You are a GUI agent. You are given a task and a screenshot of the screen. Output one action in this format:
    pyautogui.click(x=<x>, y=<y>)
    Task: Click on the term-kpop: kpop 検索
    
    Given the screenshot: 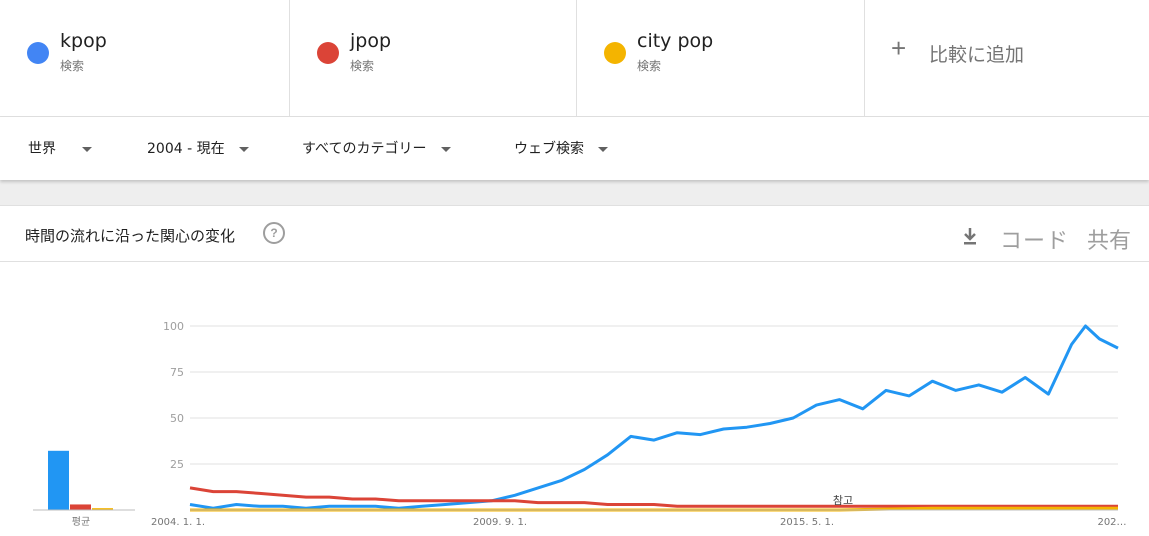 What is the action you would take?
    pyautogui.click(x=145, y=58)
    